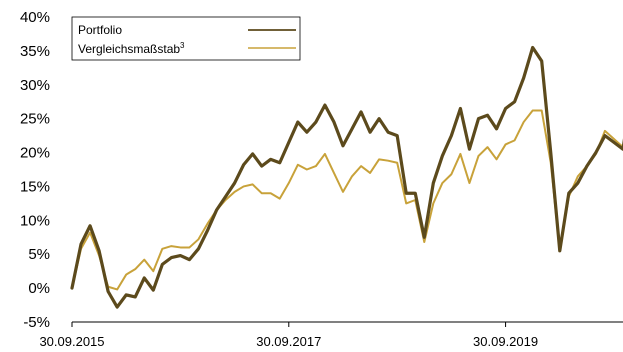 The image size is (623, 352). What do you see at coordinates (35, 85) in the screenshot?
I see `y-tick-label: 30%` at bounding box center [35, 85].